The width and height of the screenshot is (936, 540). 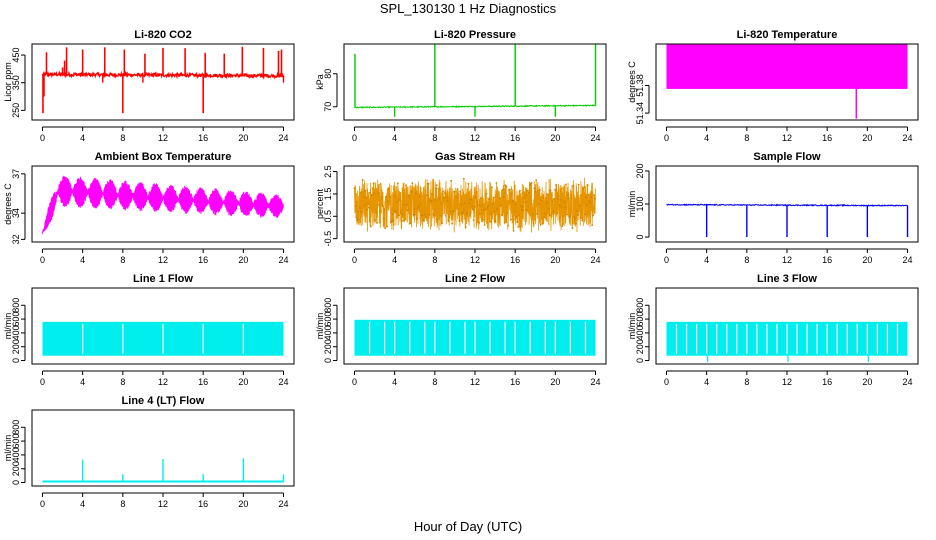 I want to click on series-p3, so click(x=787, y=81).